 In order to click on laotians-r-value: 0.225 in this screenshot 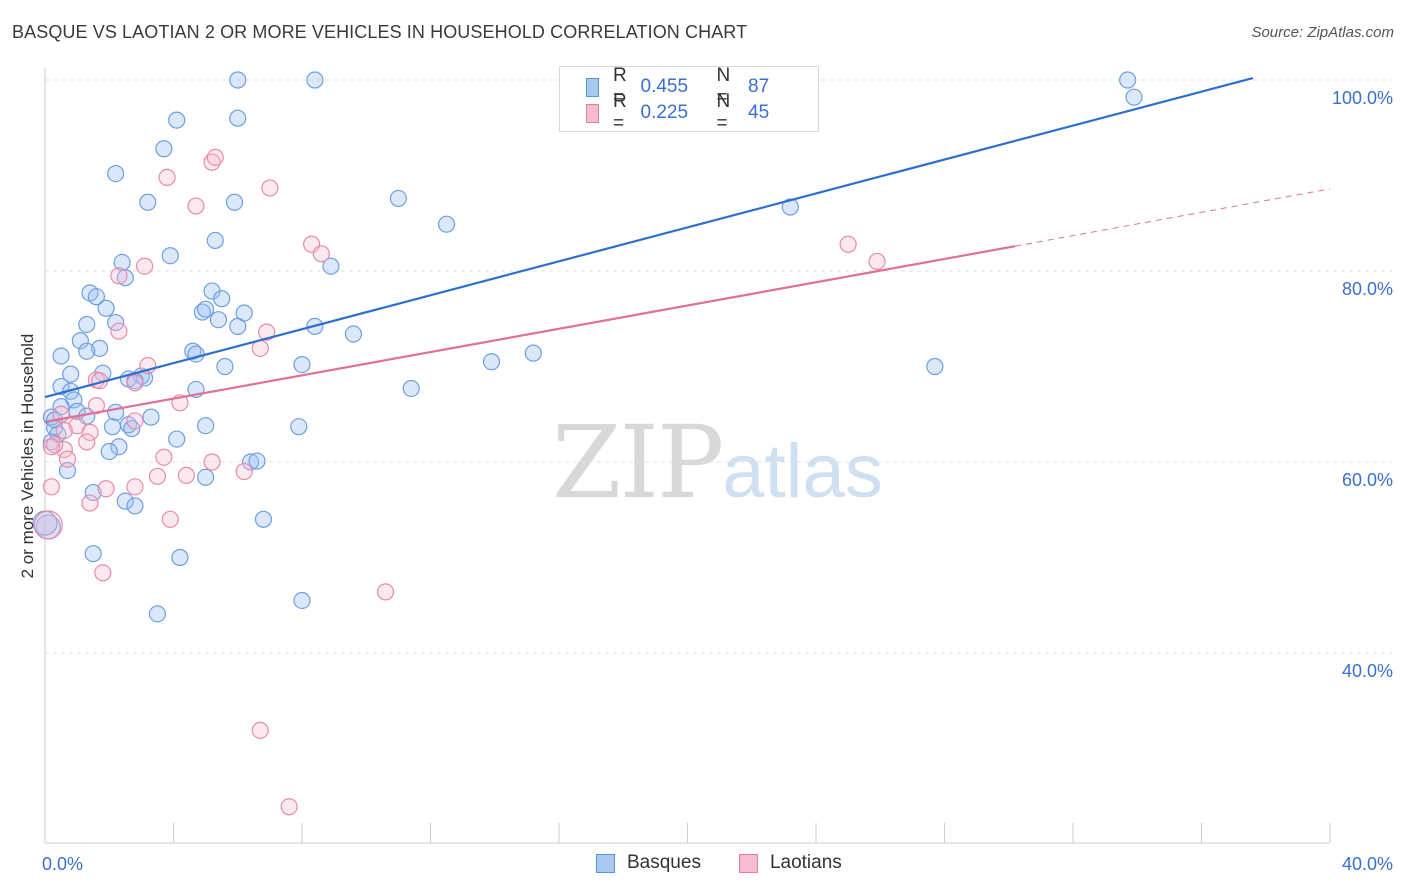, I will do `click(664, 112)`.